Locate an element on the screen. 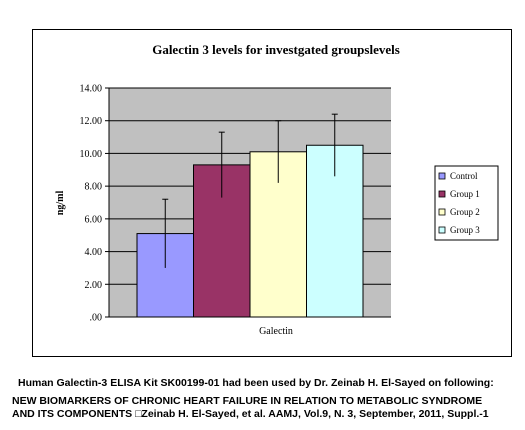 The image size is (525, 430). y-tick-label: 2.00 is located at coordinates (94, 285).